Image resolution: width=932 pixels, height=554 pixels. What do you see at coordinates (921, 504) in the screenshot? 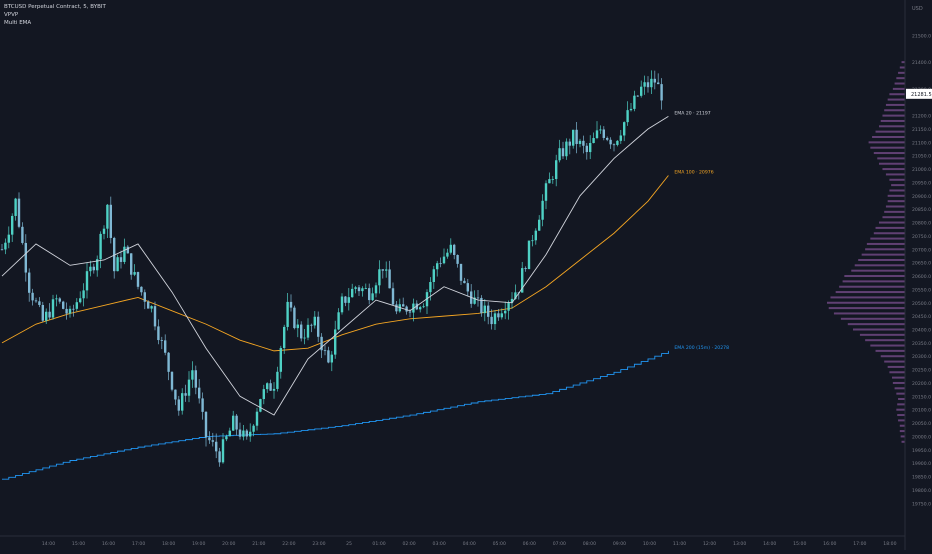
I see `y-tick-label: 19750.0` at bounding box center [921, 504].